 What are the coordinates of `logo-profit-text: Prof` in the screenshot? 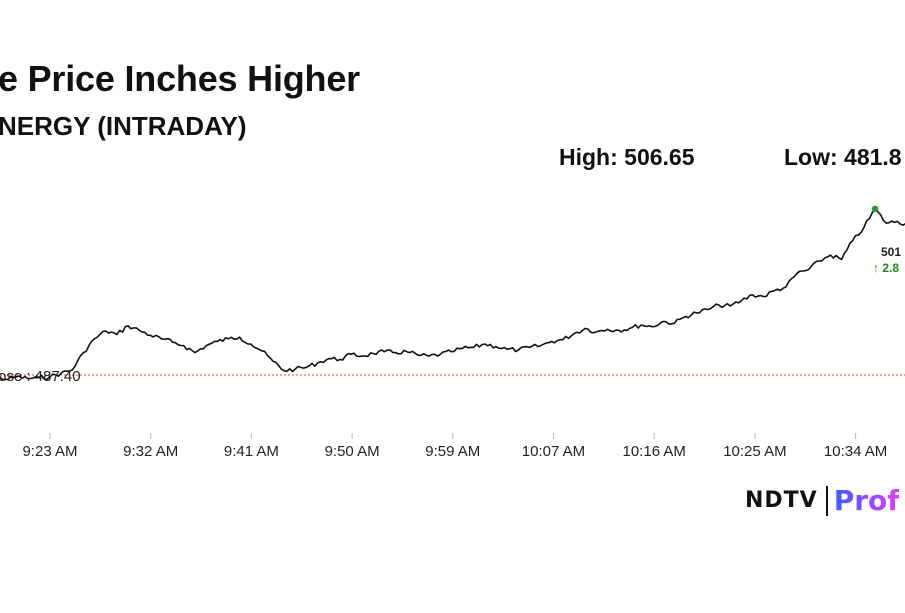 It's located at (866, 500).